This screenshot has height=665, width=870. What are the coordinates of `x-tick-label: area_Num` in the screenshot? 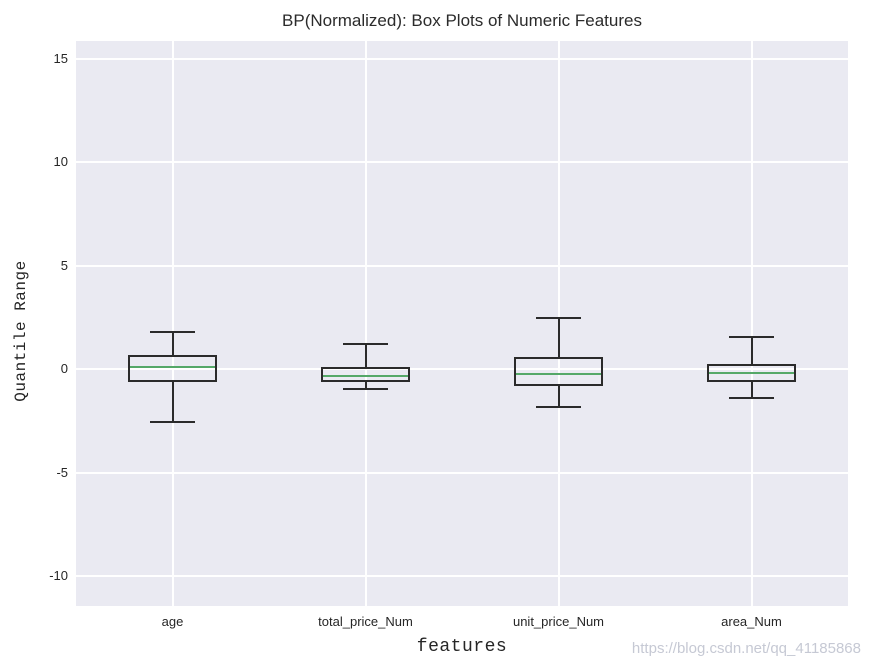 It's located at (751, 621).